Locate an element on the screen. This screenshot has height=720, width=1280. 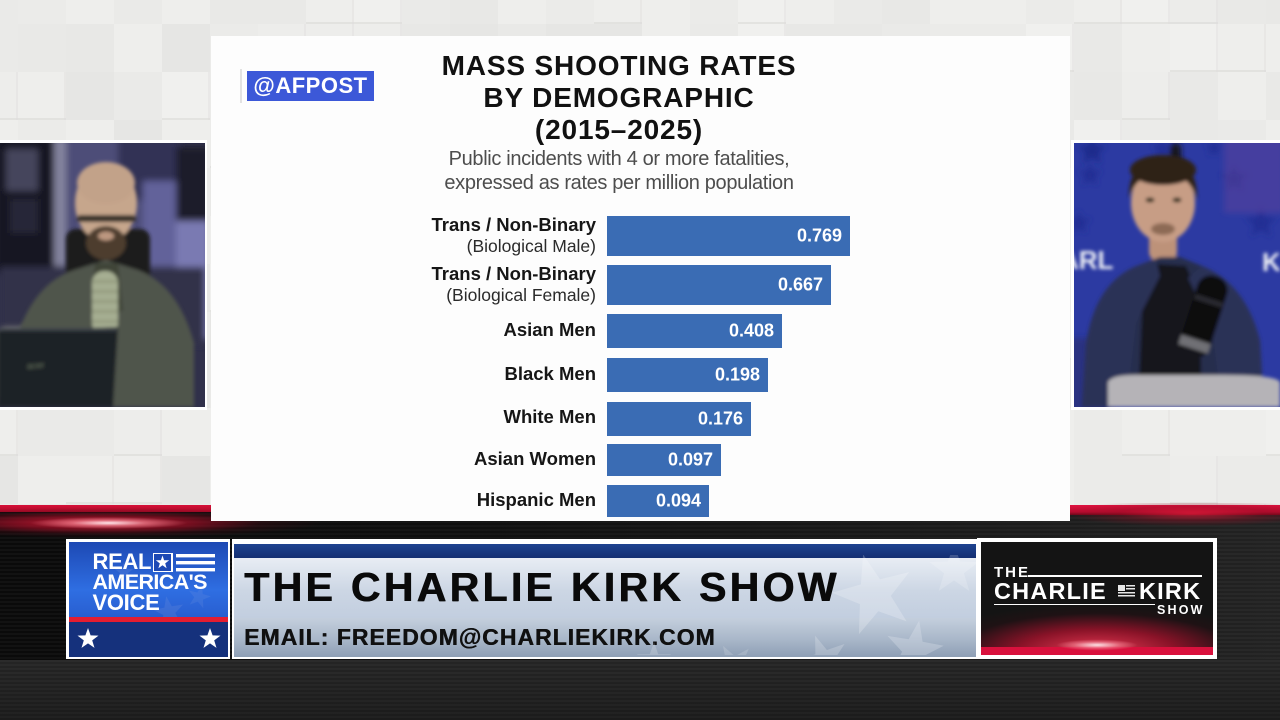
svg-text: ARL is located at coordinates (1094, 260).